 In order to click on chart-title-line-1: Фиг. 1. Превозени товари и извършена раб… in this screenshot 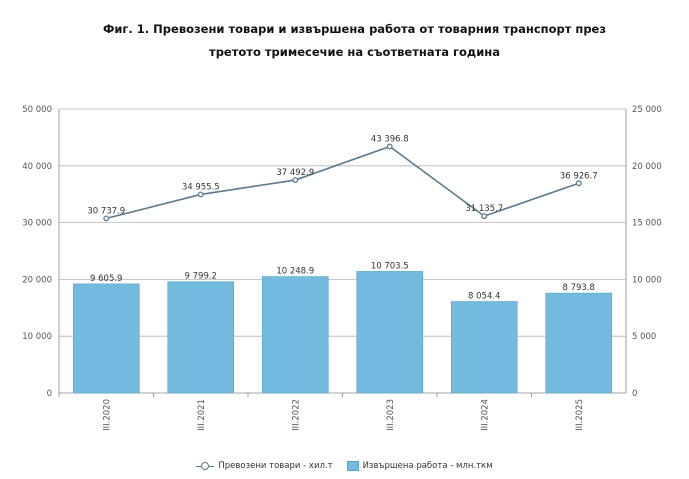, I will do `click(354, 29)`.